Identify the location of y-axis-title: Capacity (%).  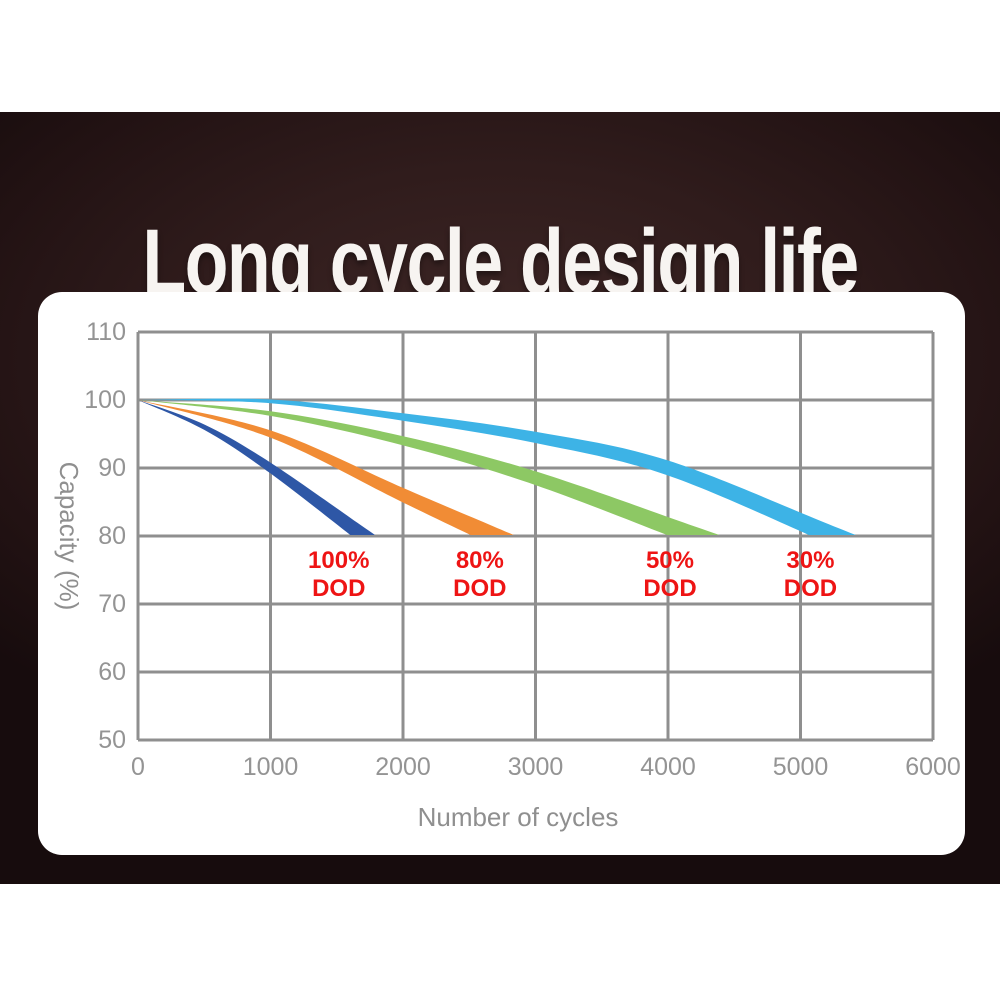
(69, 536).